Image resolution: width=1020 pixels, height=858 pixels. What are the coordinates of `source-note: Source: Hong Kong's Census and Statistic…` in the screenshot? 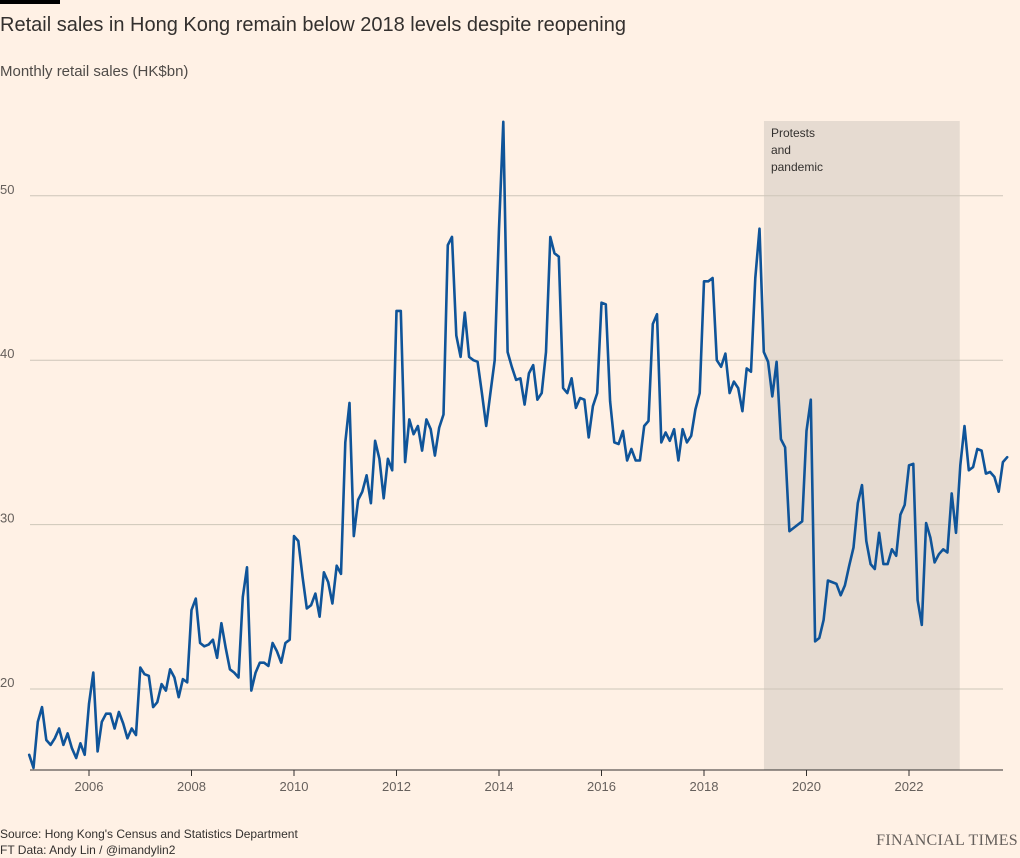 It's located at (149, 834).